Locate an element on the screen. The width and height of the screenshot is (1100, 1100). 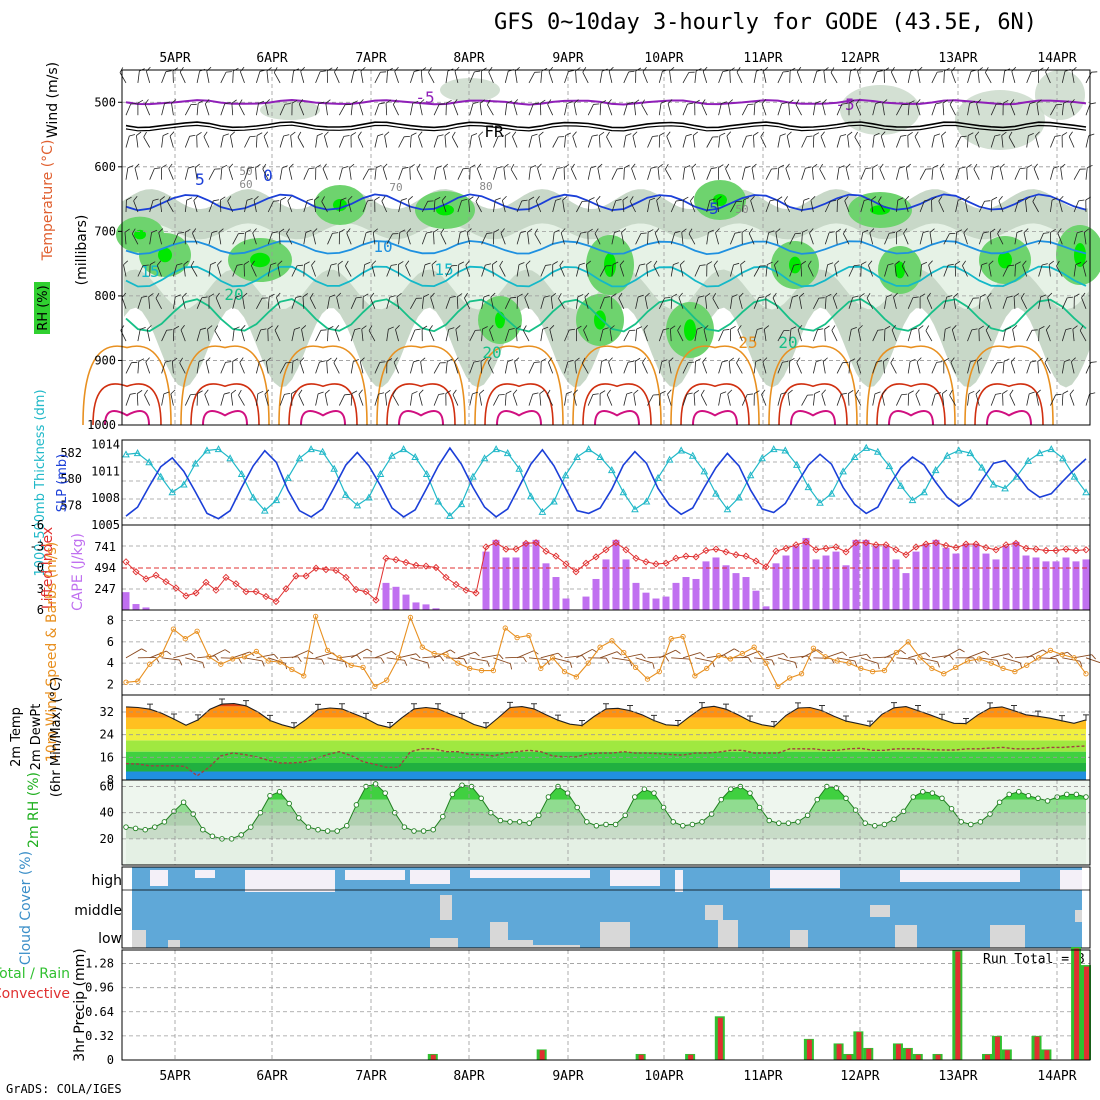
precip-convective-bar is located at coordinates (958, 1005).